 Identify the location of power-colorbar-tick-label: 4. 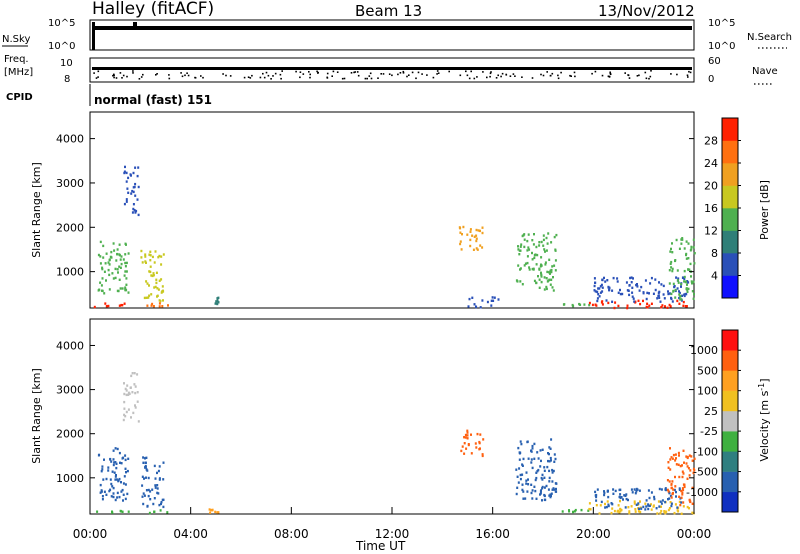
(714, 276).